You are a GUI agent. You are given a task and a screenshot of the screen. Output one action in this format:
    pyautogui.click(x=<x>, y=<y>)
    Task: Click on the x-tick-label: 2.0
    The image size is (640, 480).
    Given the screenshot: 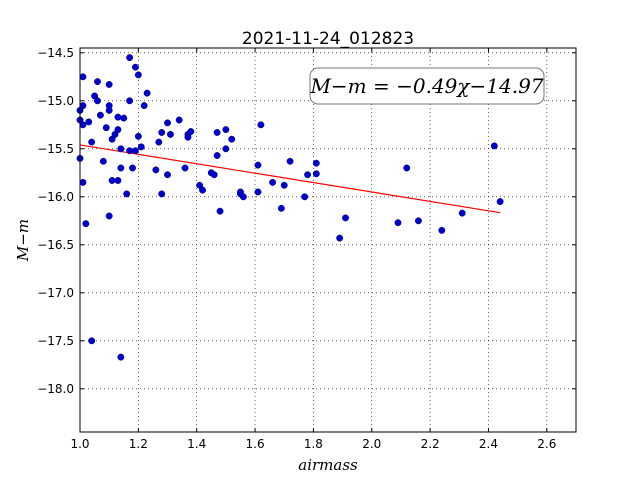 What is the action you would take?
    pyautogui.click(x=371, y=444)
    